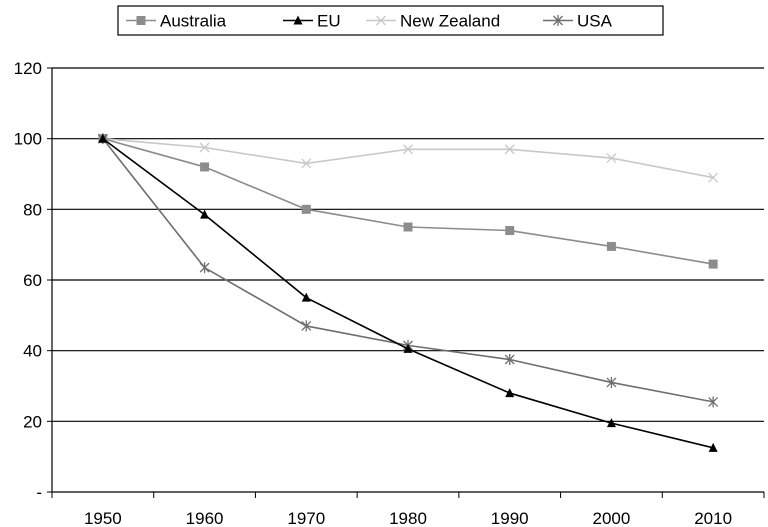  What do you see at coordinates (32, 351) in the screenshot?
I see `y-tick-label: 40` at bounding box center [32, 351].